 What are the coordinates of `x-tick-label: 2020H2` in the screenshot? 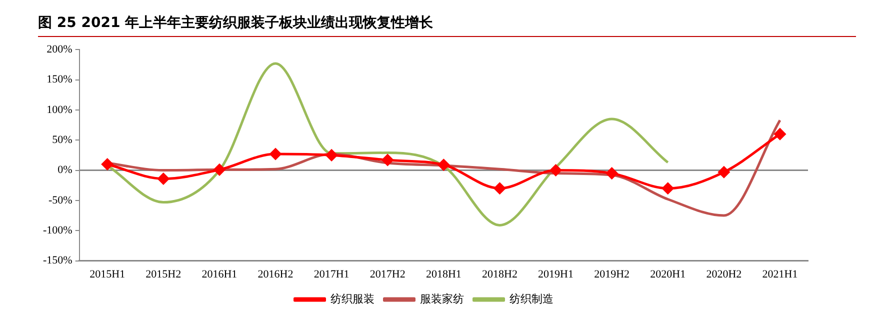 It's located at (724, 274).